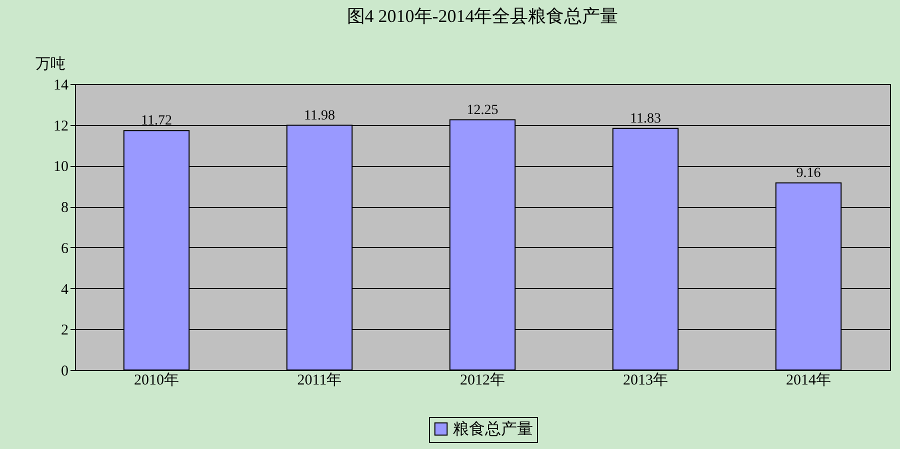 The image size is (900, 449). I want to click on x-tick-label: 2014年, so click(808, 380).